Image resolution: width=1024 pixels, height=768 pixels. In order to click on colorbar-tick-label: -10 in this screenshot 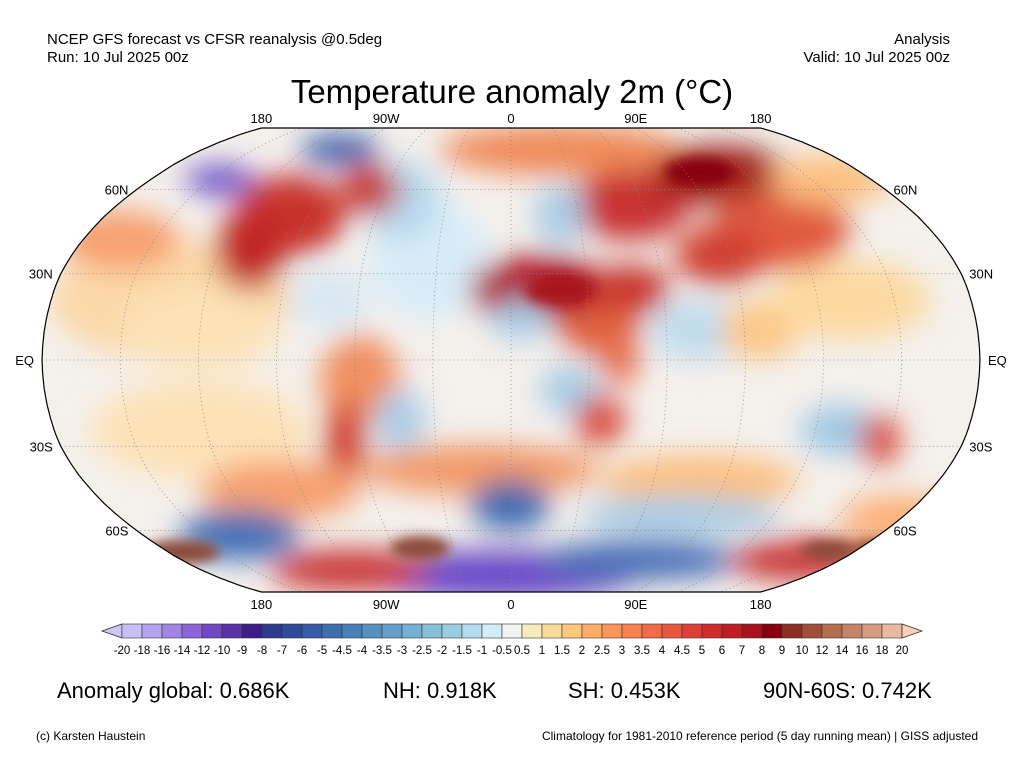, I will do `click(222, 651)`.